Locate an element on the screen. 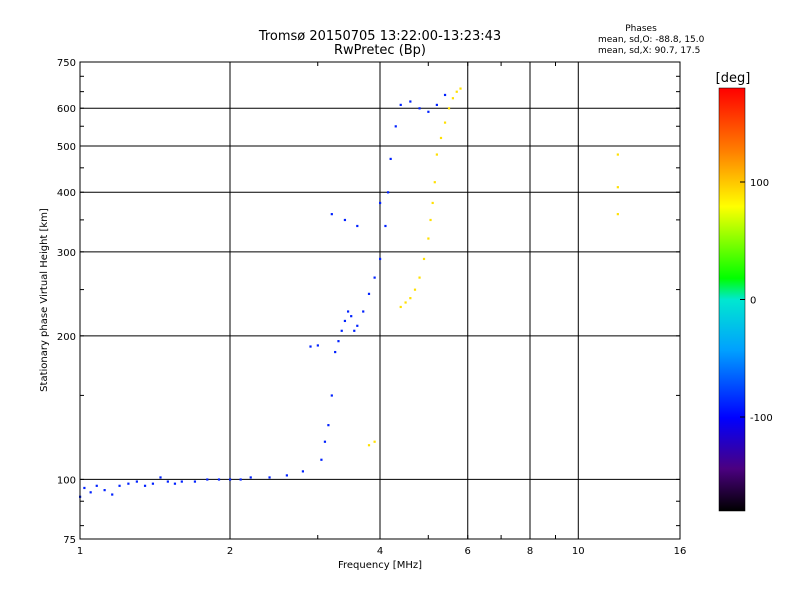 The height and width of the screenshot is (600, 800). y-tick-label: 75 is located at coordinates (69, 540).